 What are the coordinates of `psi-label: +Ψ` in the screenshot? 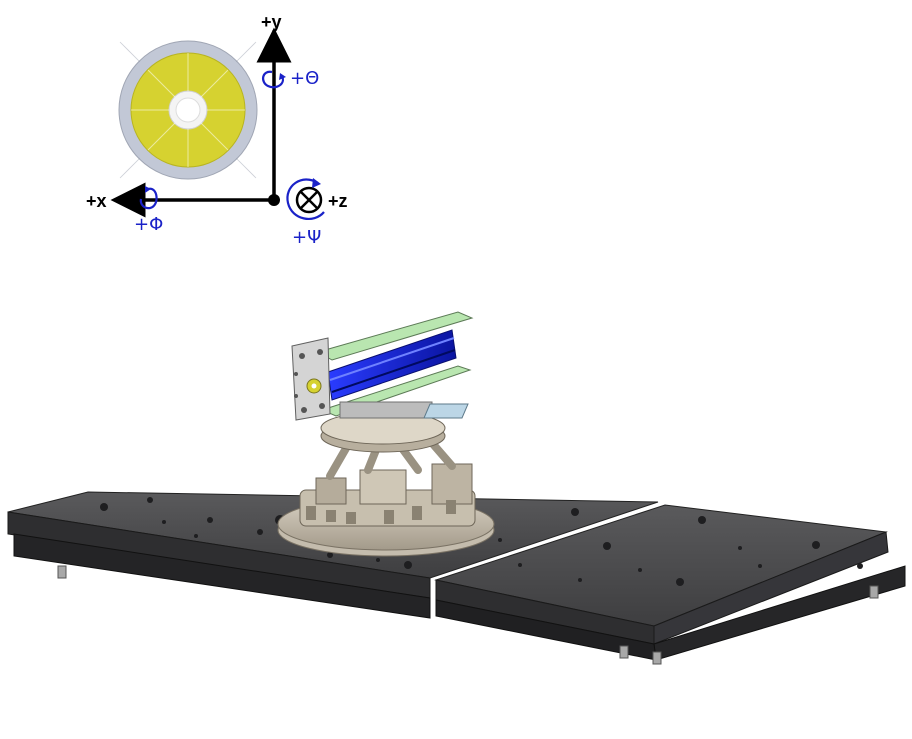 It's located at (306, 237).